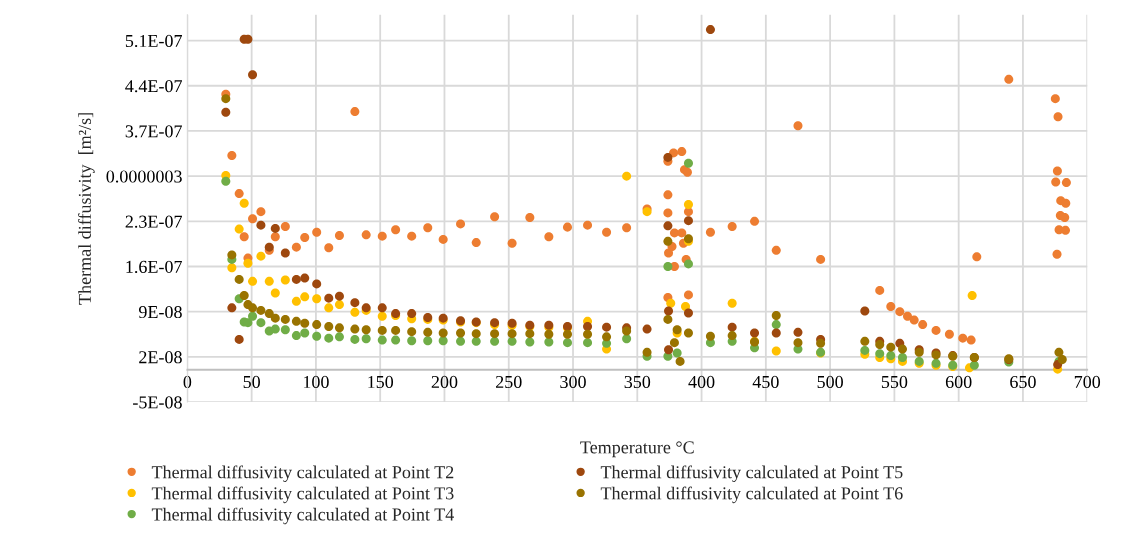 Image resolution: width=1122 pixels, height=547 pixels. What do you see at coordinates (302, 474) in the screenshot?
I see `legend-label: Thermal diffusivity calculated at Point T2` at bounding box center [302, 474].